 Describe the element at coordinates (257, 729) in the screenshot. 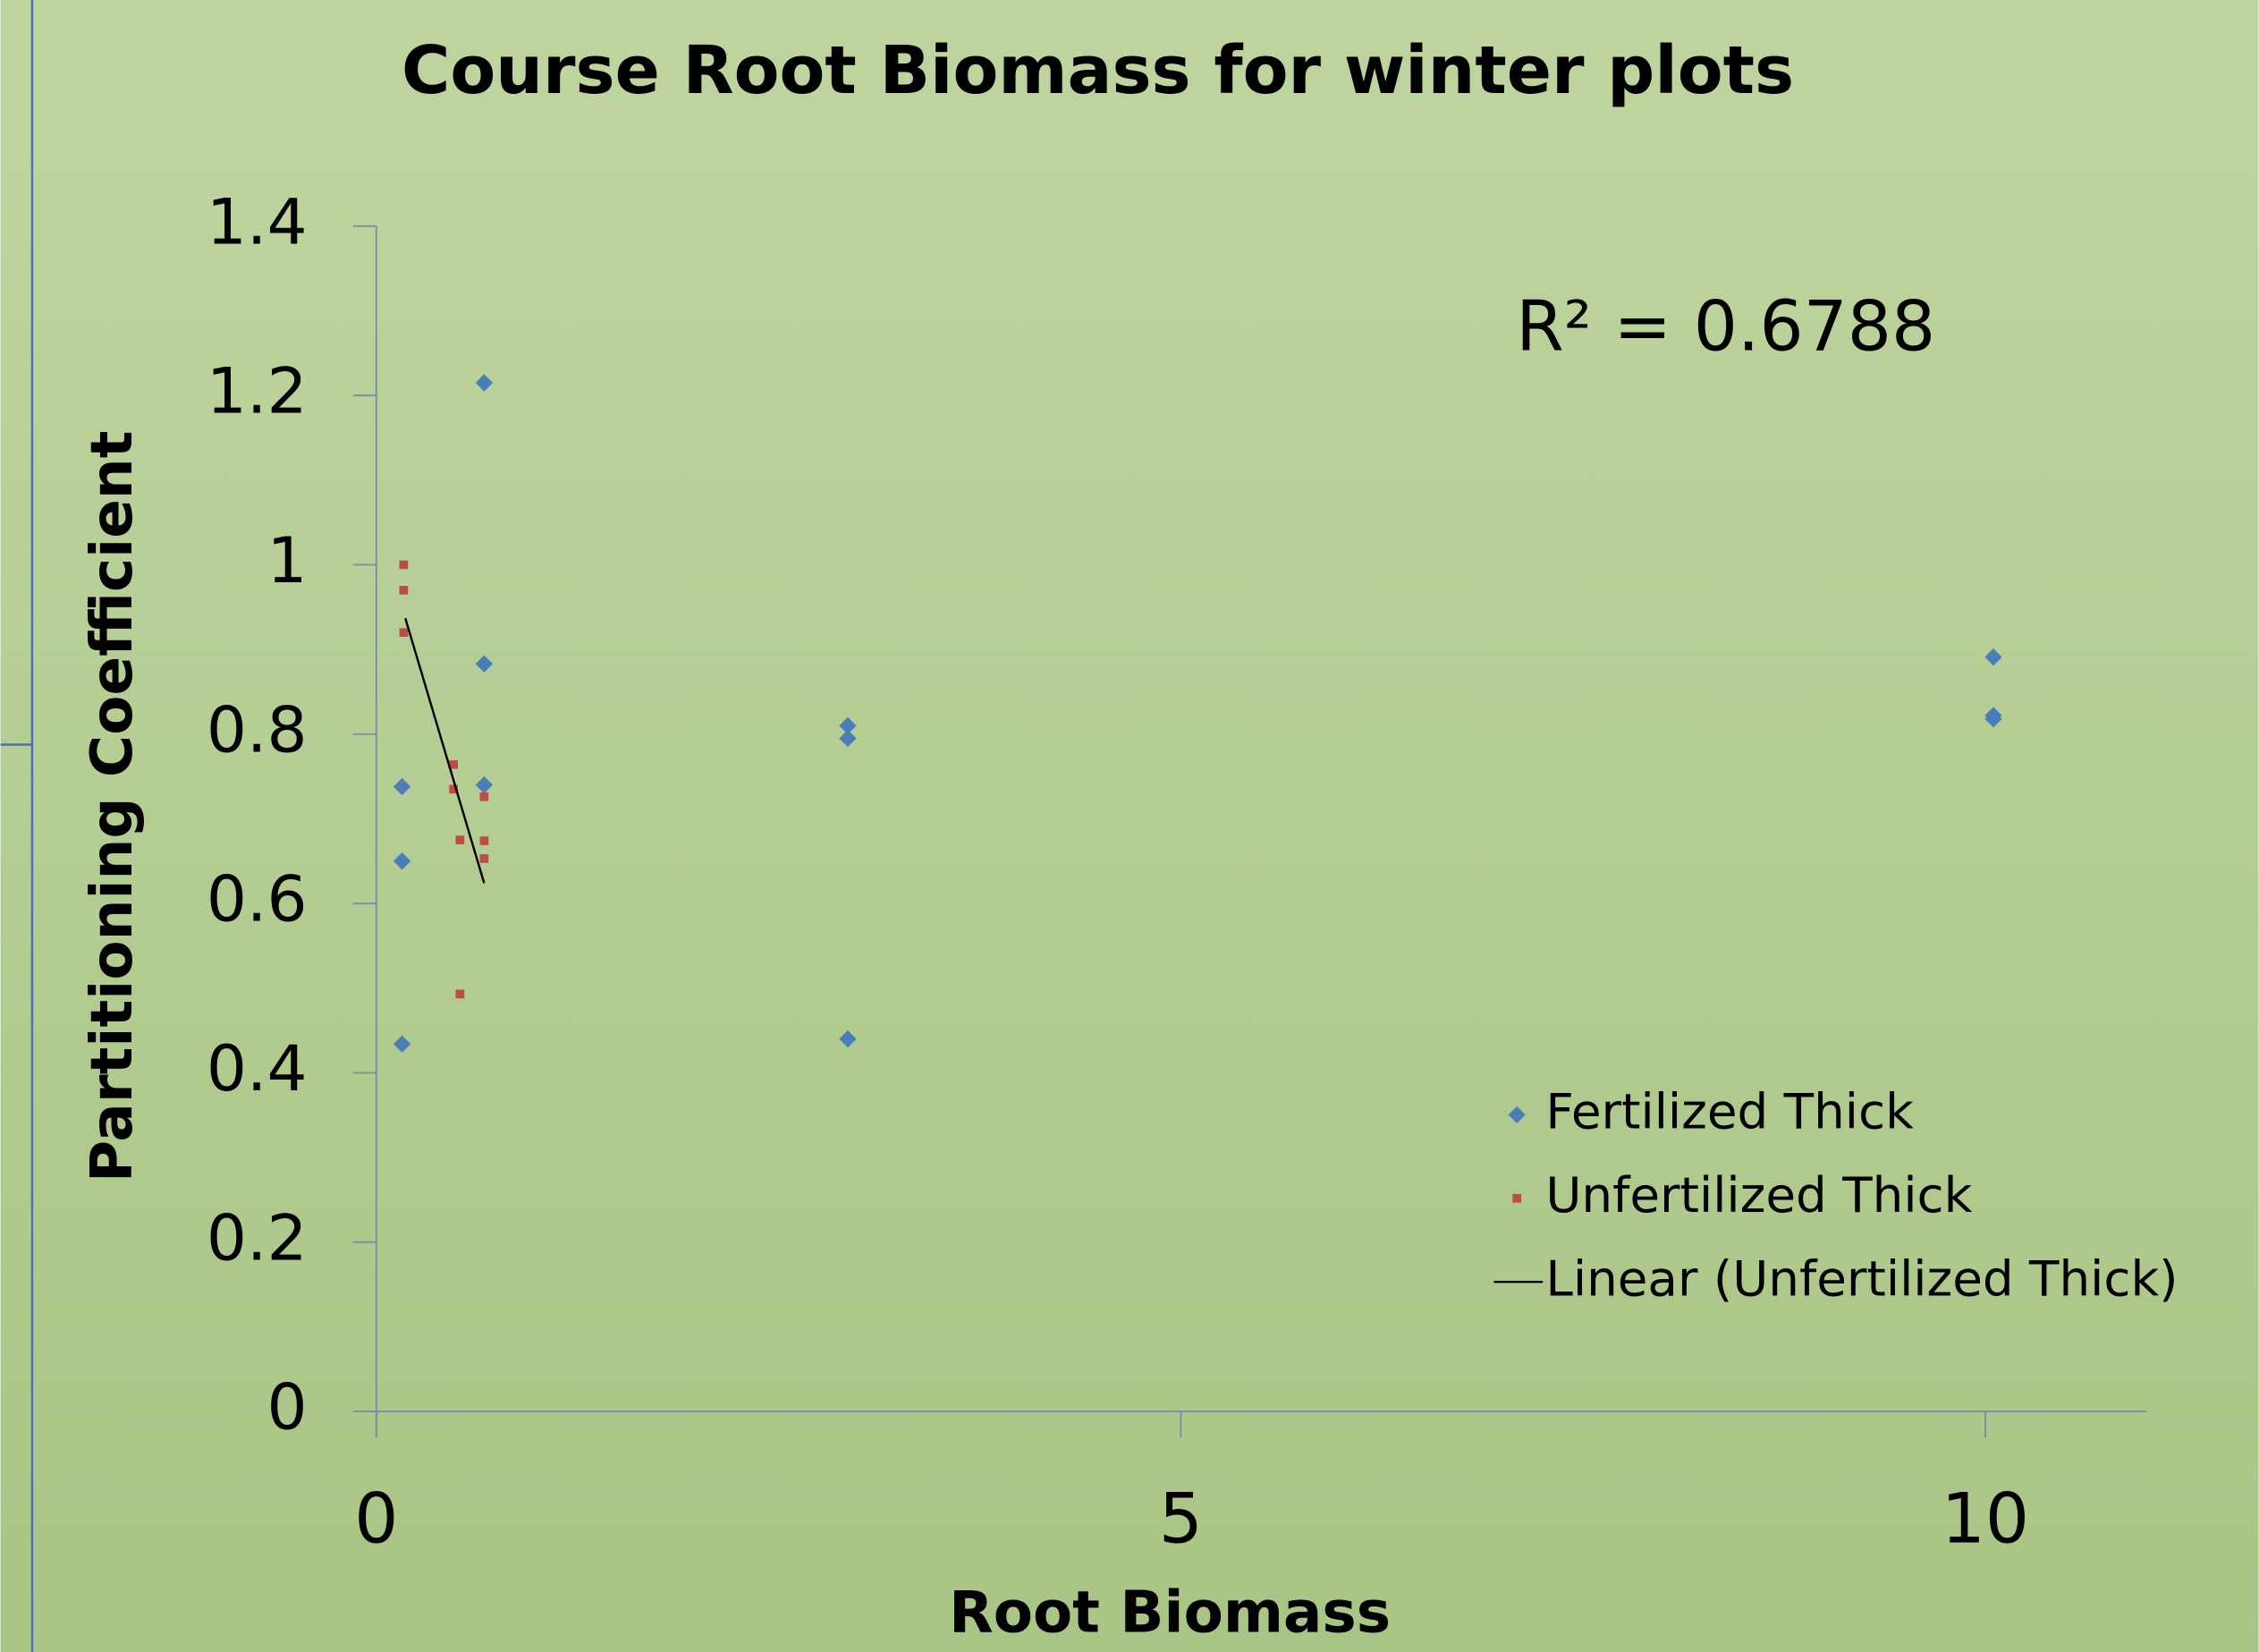

I see `y-tick-label: 0.8` at that location.